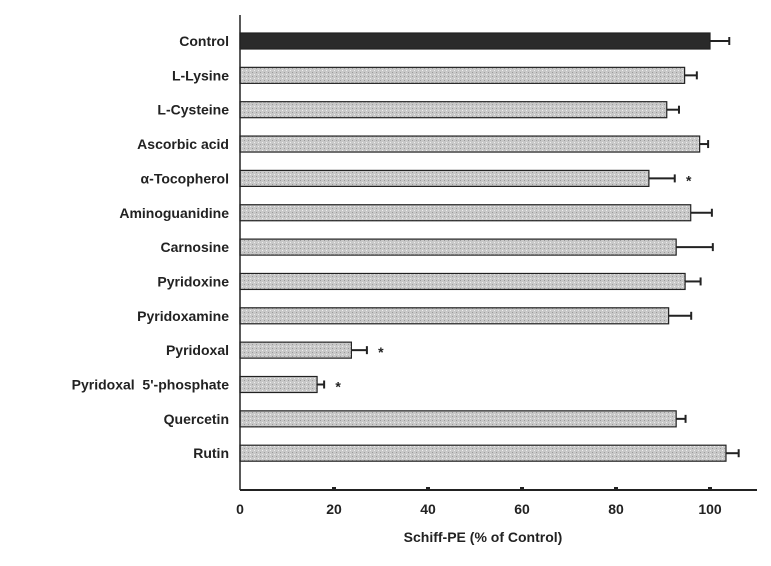 This screenshot has width=771, height=566. What do you see at coordinates (193, 110) in the screenshot?
I see `category-label: L-Cysteine` at bounding box center [193, 110].